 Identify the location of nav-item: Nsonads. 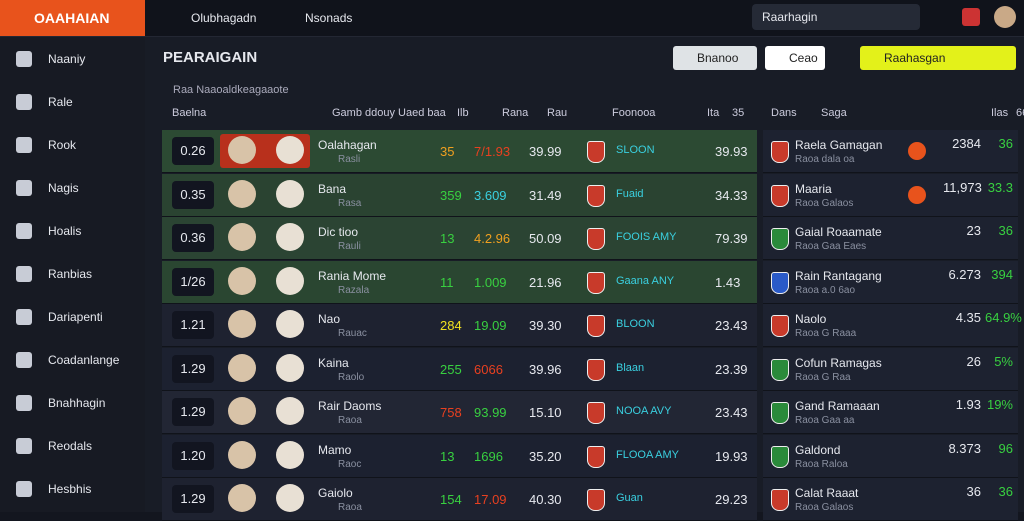
(329, 18).